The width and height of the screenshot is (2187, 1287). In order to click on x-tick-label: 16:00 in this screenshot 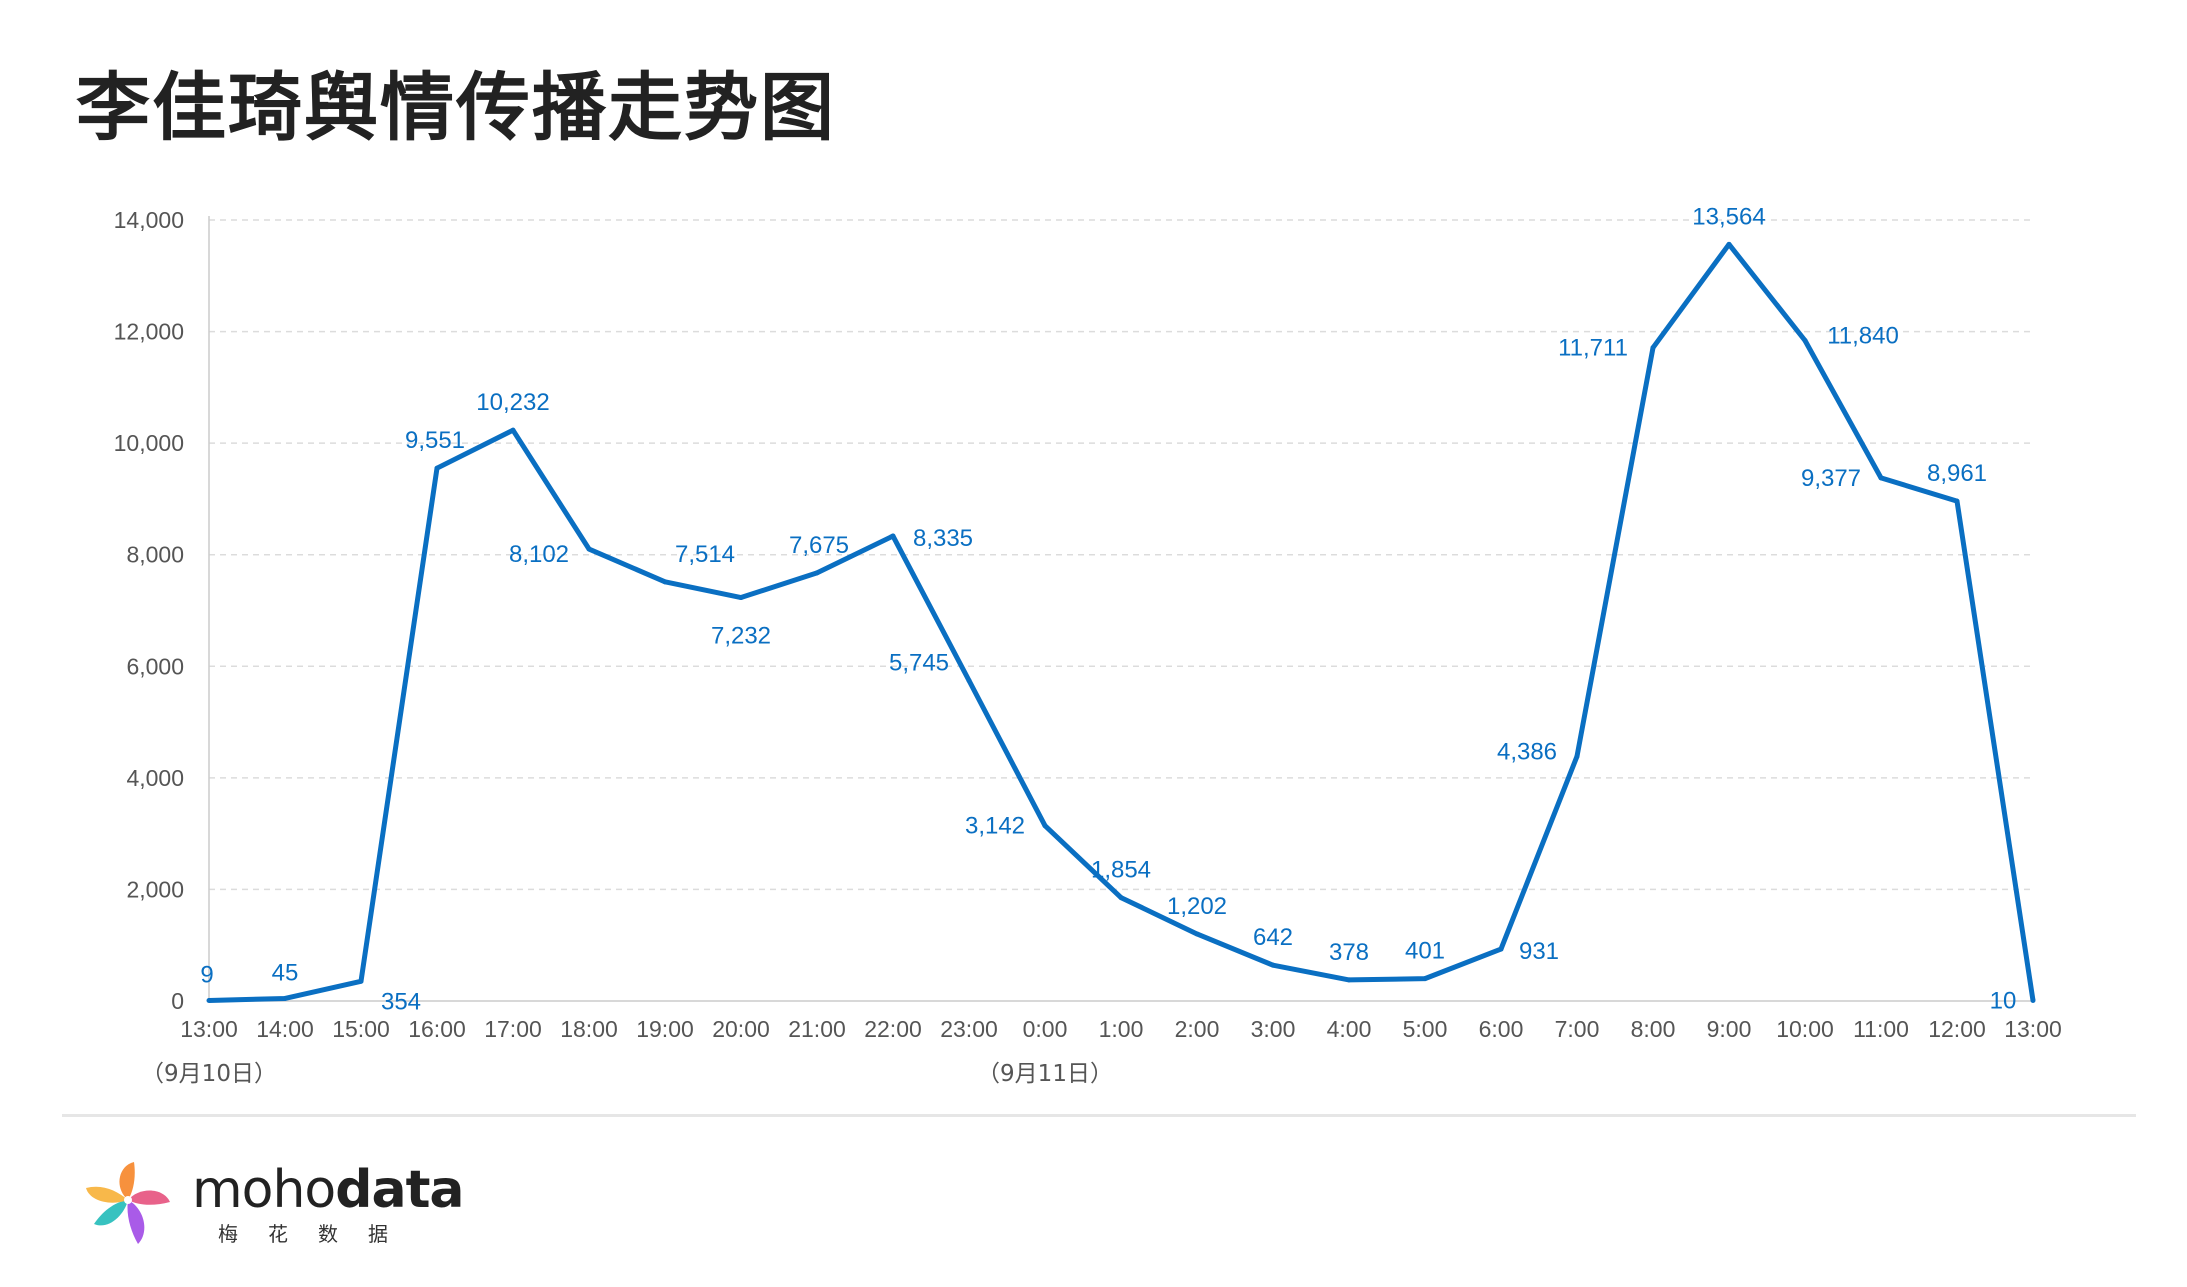, I will do `click(437, 1029)`.